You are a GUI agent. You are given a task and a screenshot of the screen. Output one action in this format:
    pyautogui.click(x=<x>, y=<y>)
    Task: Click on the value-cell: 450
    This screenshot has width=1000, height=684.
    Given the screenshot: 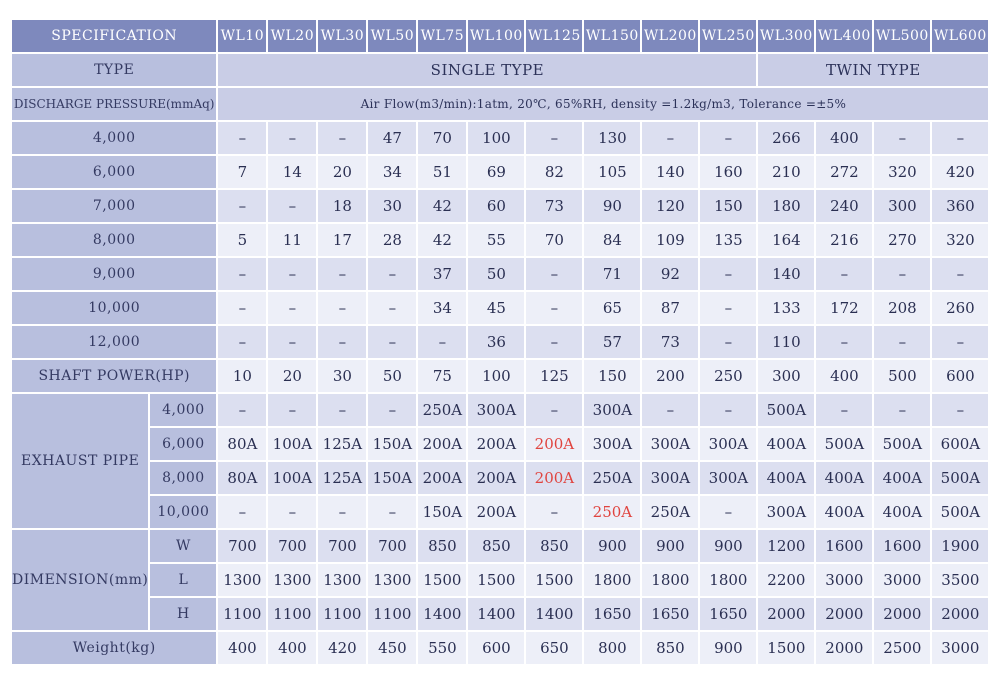 What is the action you would take?
    pyautogui.click(x=392, y=648)
    